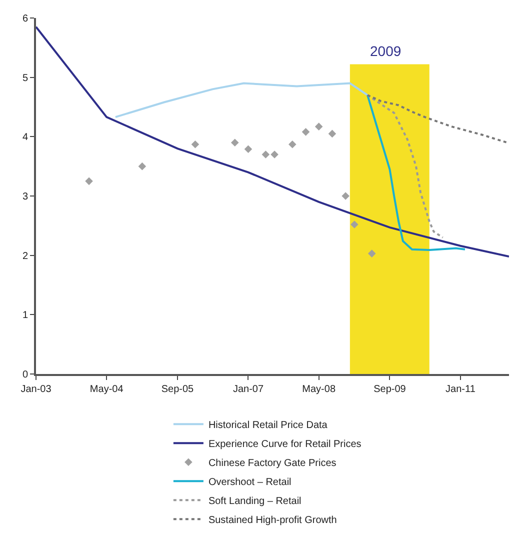 Image resolution: width=513 pixels, height=549 pixels. Describe the element at coordinates (177, 389) in the screenshot. I see `x-tick-label: Sep-05` at that location.